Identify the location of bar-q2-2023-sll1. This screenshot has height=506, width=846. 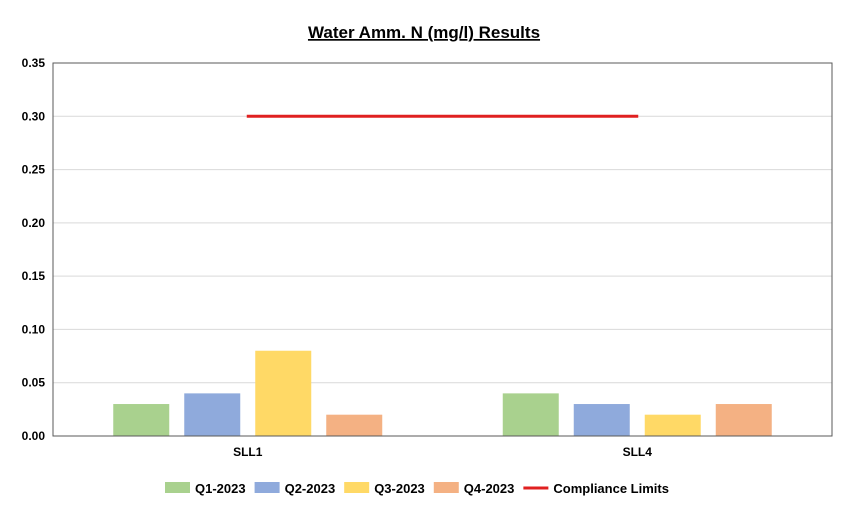
(212, 414).